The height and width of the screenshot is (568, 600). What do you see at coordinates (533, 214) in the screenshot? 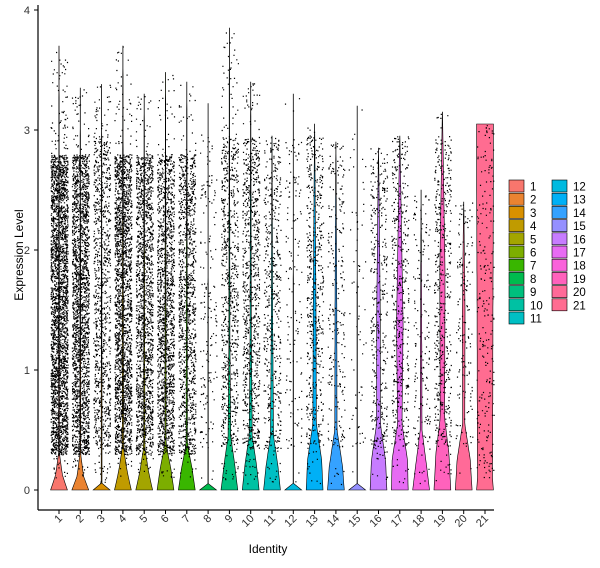
I see `legend-label-3: 3` at bounding box center [533, 214].